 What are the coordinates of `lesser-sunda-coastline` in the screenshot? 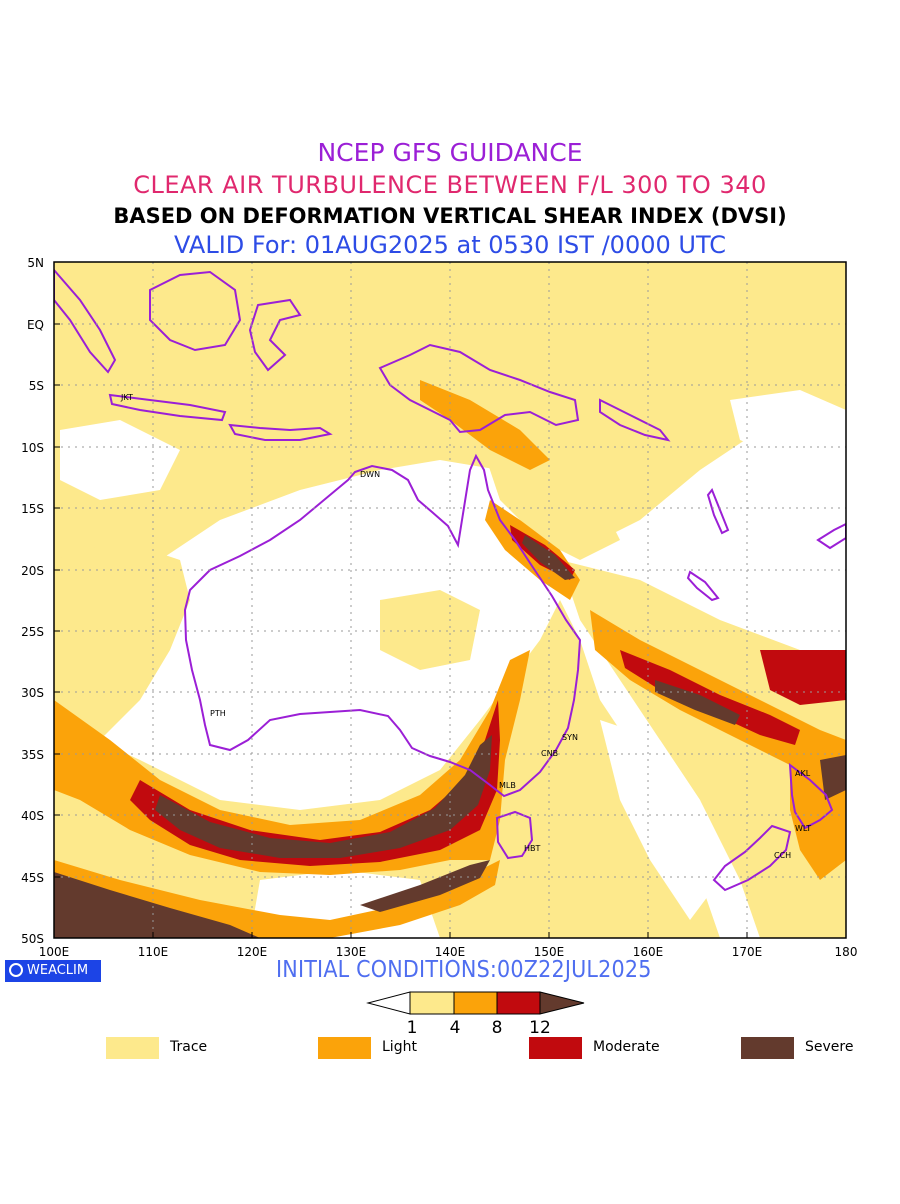 It's located at (280, 432).